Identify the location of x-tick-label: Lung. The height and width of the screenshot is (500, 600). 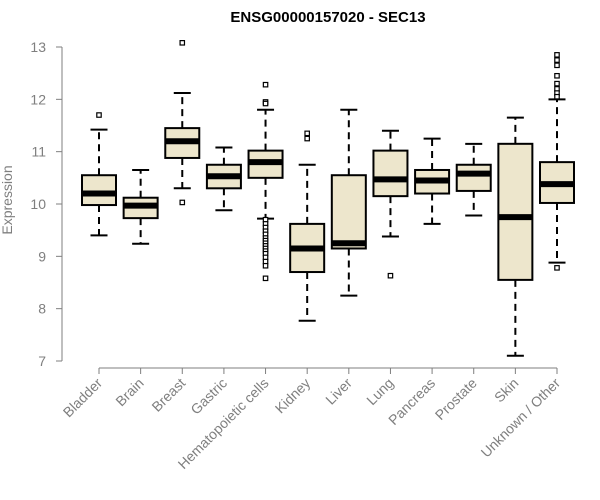
(379, 391).